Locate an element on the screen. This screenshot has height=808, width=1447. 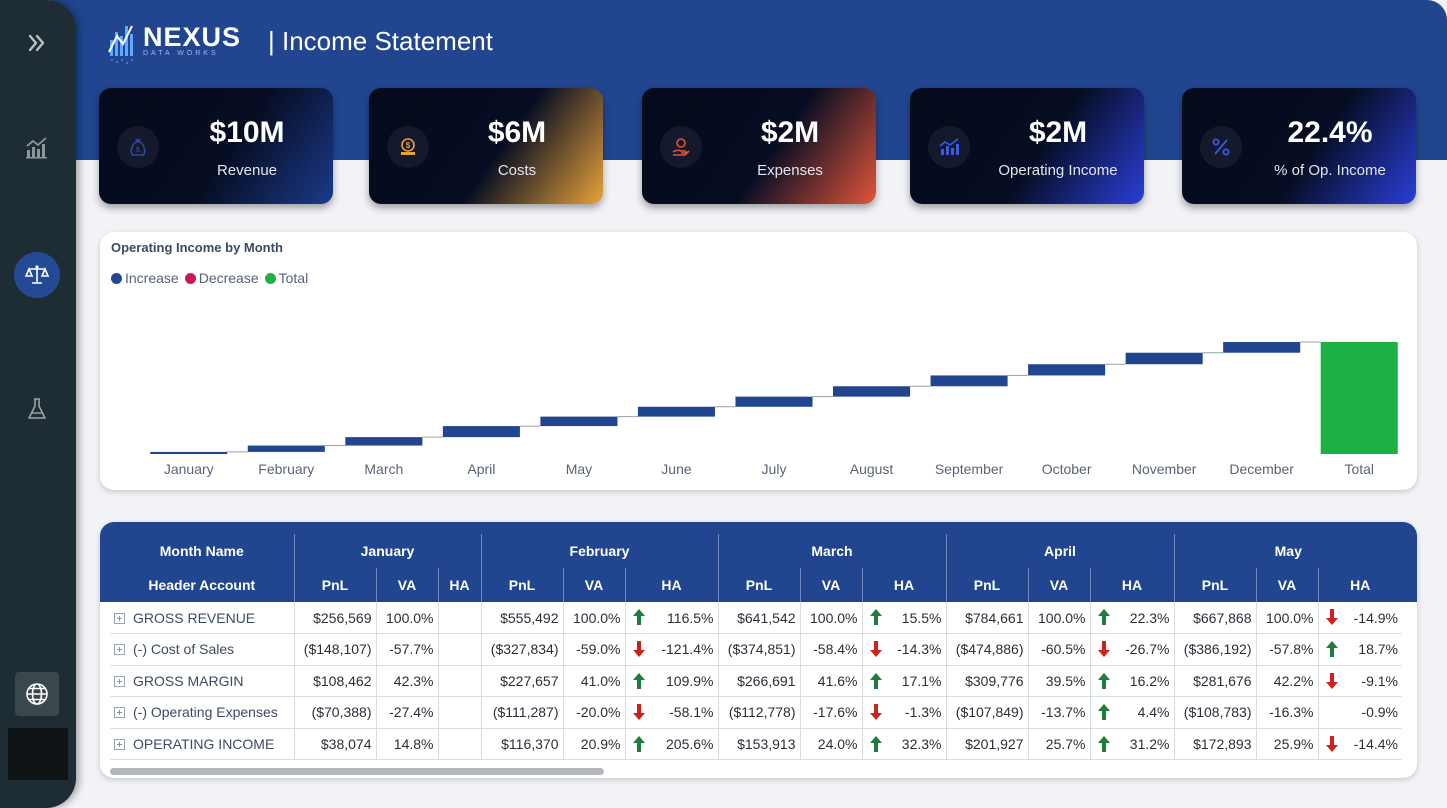
waterfall-bar-march is located at coordinates (384, 441).